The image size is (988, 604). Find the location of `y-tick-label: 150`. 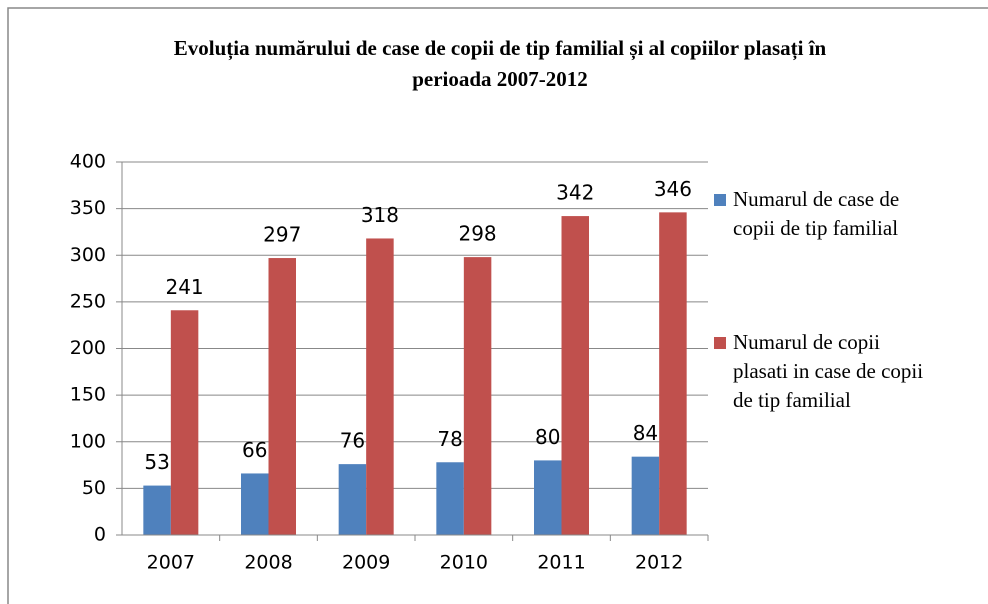

y-tick-label: 150 is located at coordinates (88, 395).